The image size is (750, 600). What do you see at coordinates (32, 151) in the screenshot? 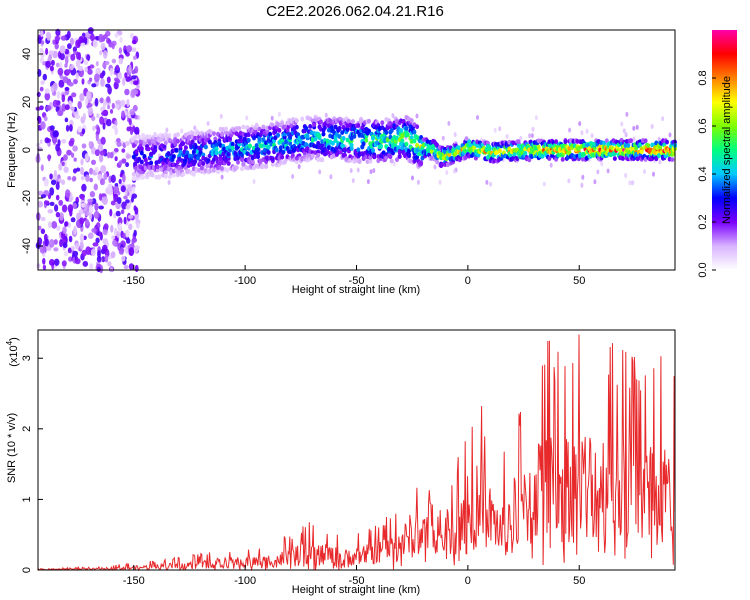
I see `spectrogram-y-ticks: -40 -20 0 20 40` at bounding box center [32, 151].